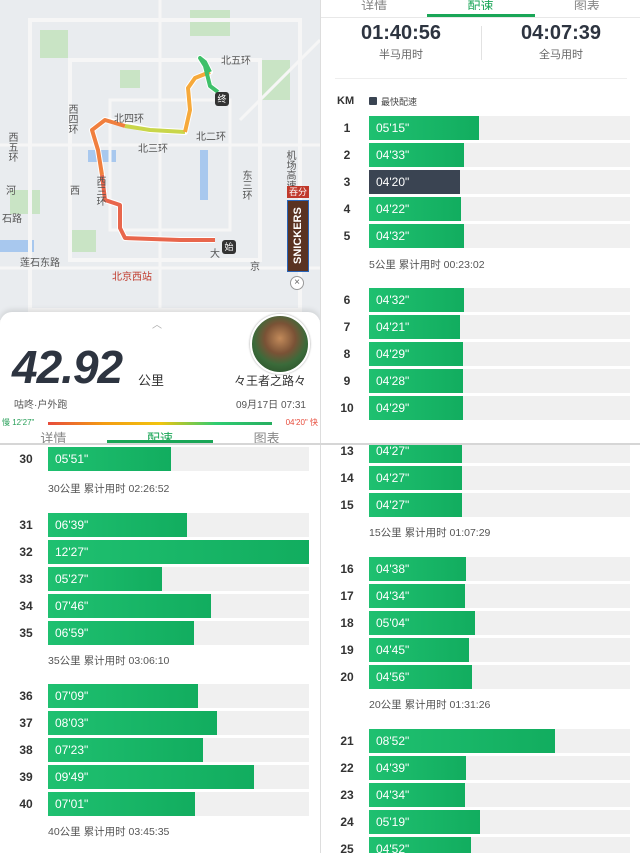 The image size is (640, 853). What do you see at coordinates (178, 525) in the screenshot?
I see `pace-track: 06'39"` at bounding box center [178, 525].